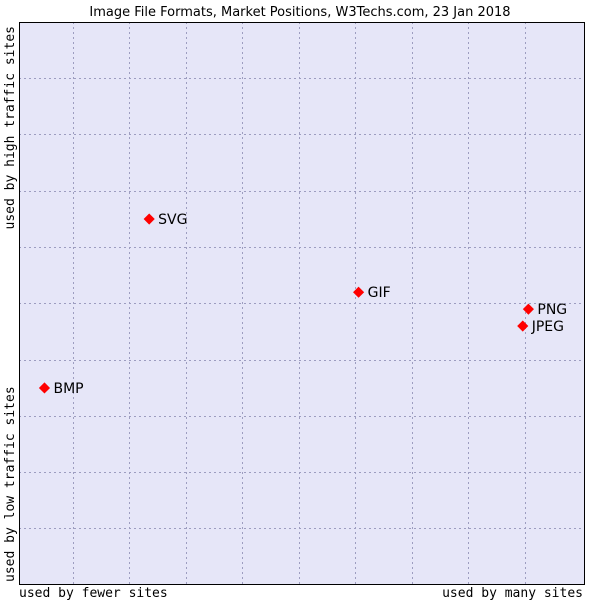 The image size is (600, 600). What do you see at coordinates (172, 220) in the screenshot?
I see `point-label: SVG` at bounding box center [172, 220].